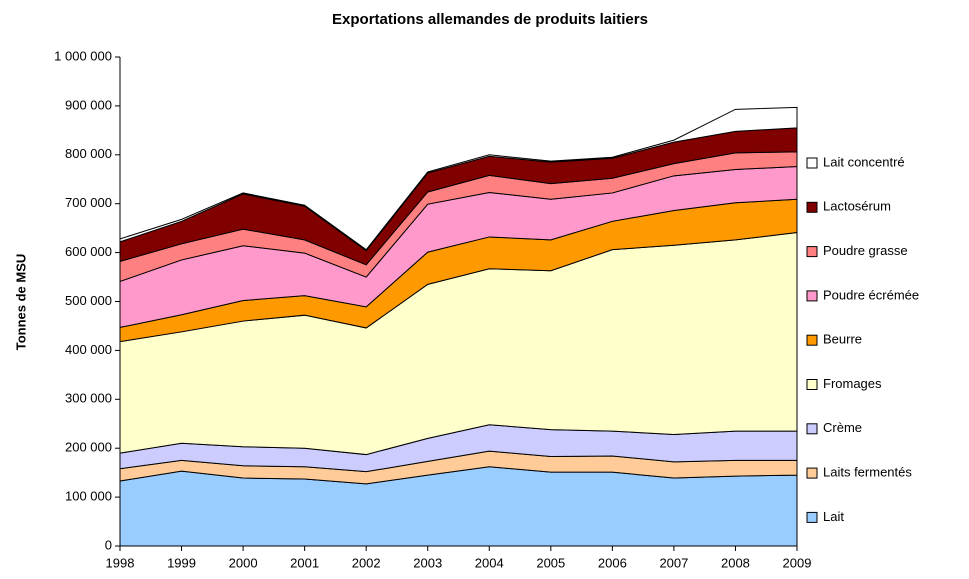 The image size is (969, 579). What do you see at coordinates (88, 300) in the screenshot?
I see `y-tick-label: 500 000` at bounding box center [88, 300].